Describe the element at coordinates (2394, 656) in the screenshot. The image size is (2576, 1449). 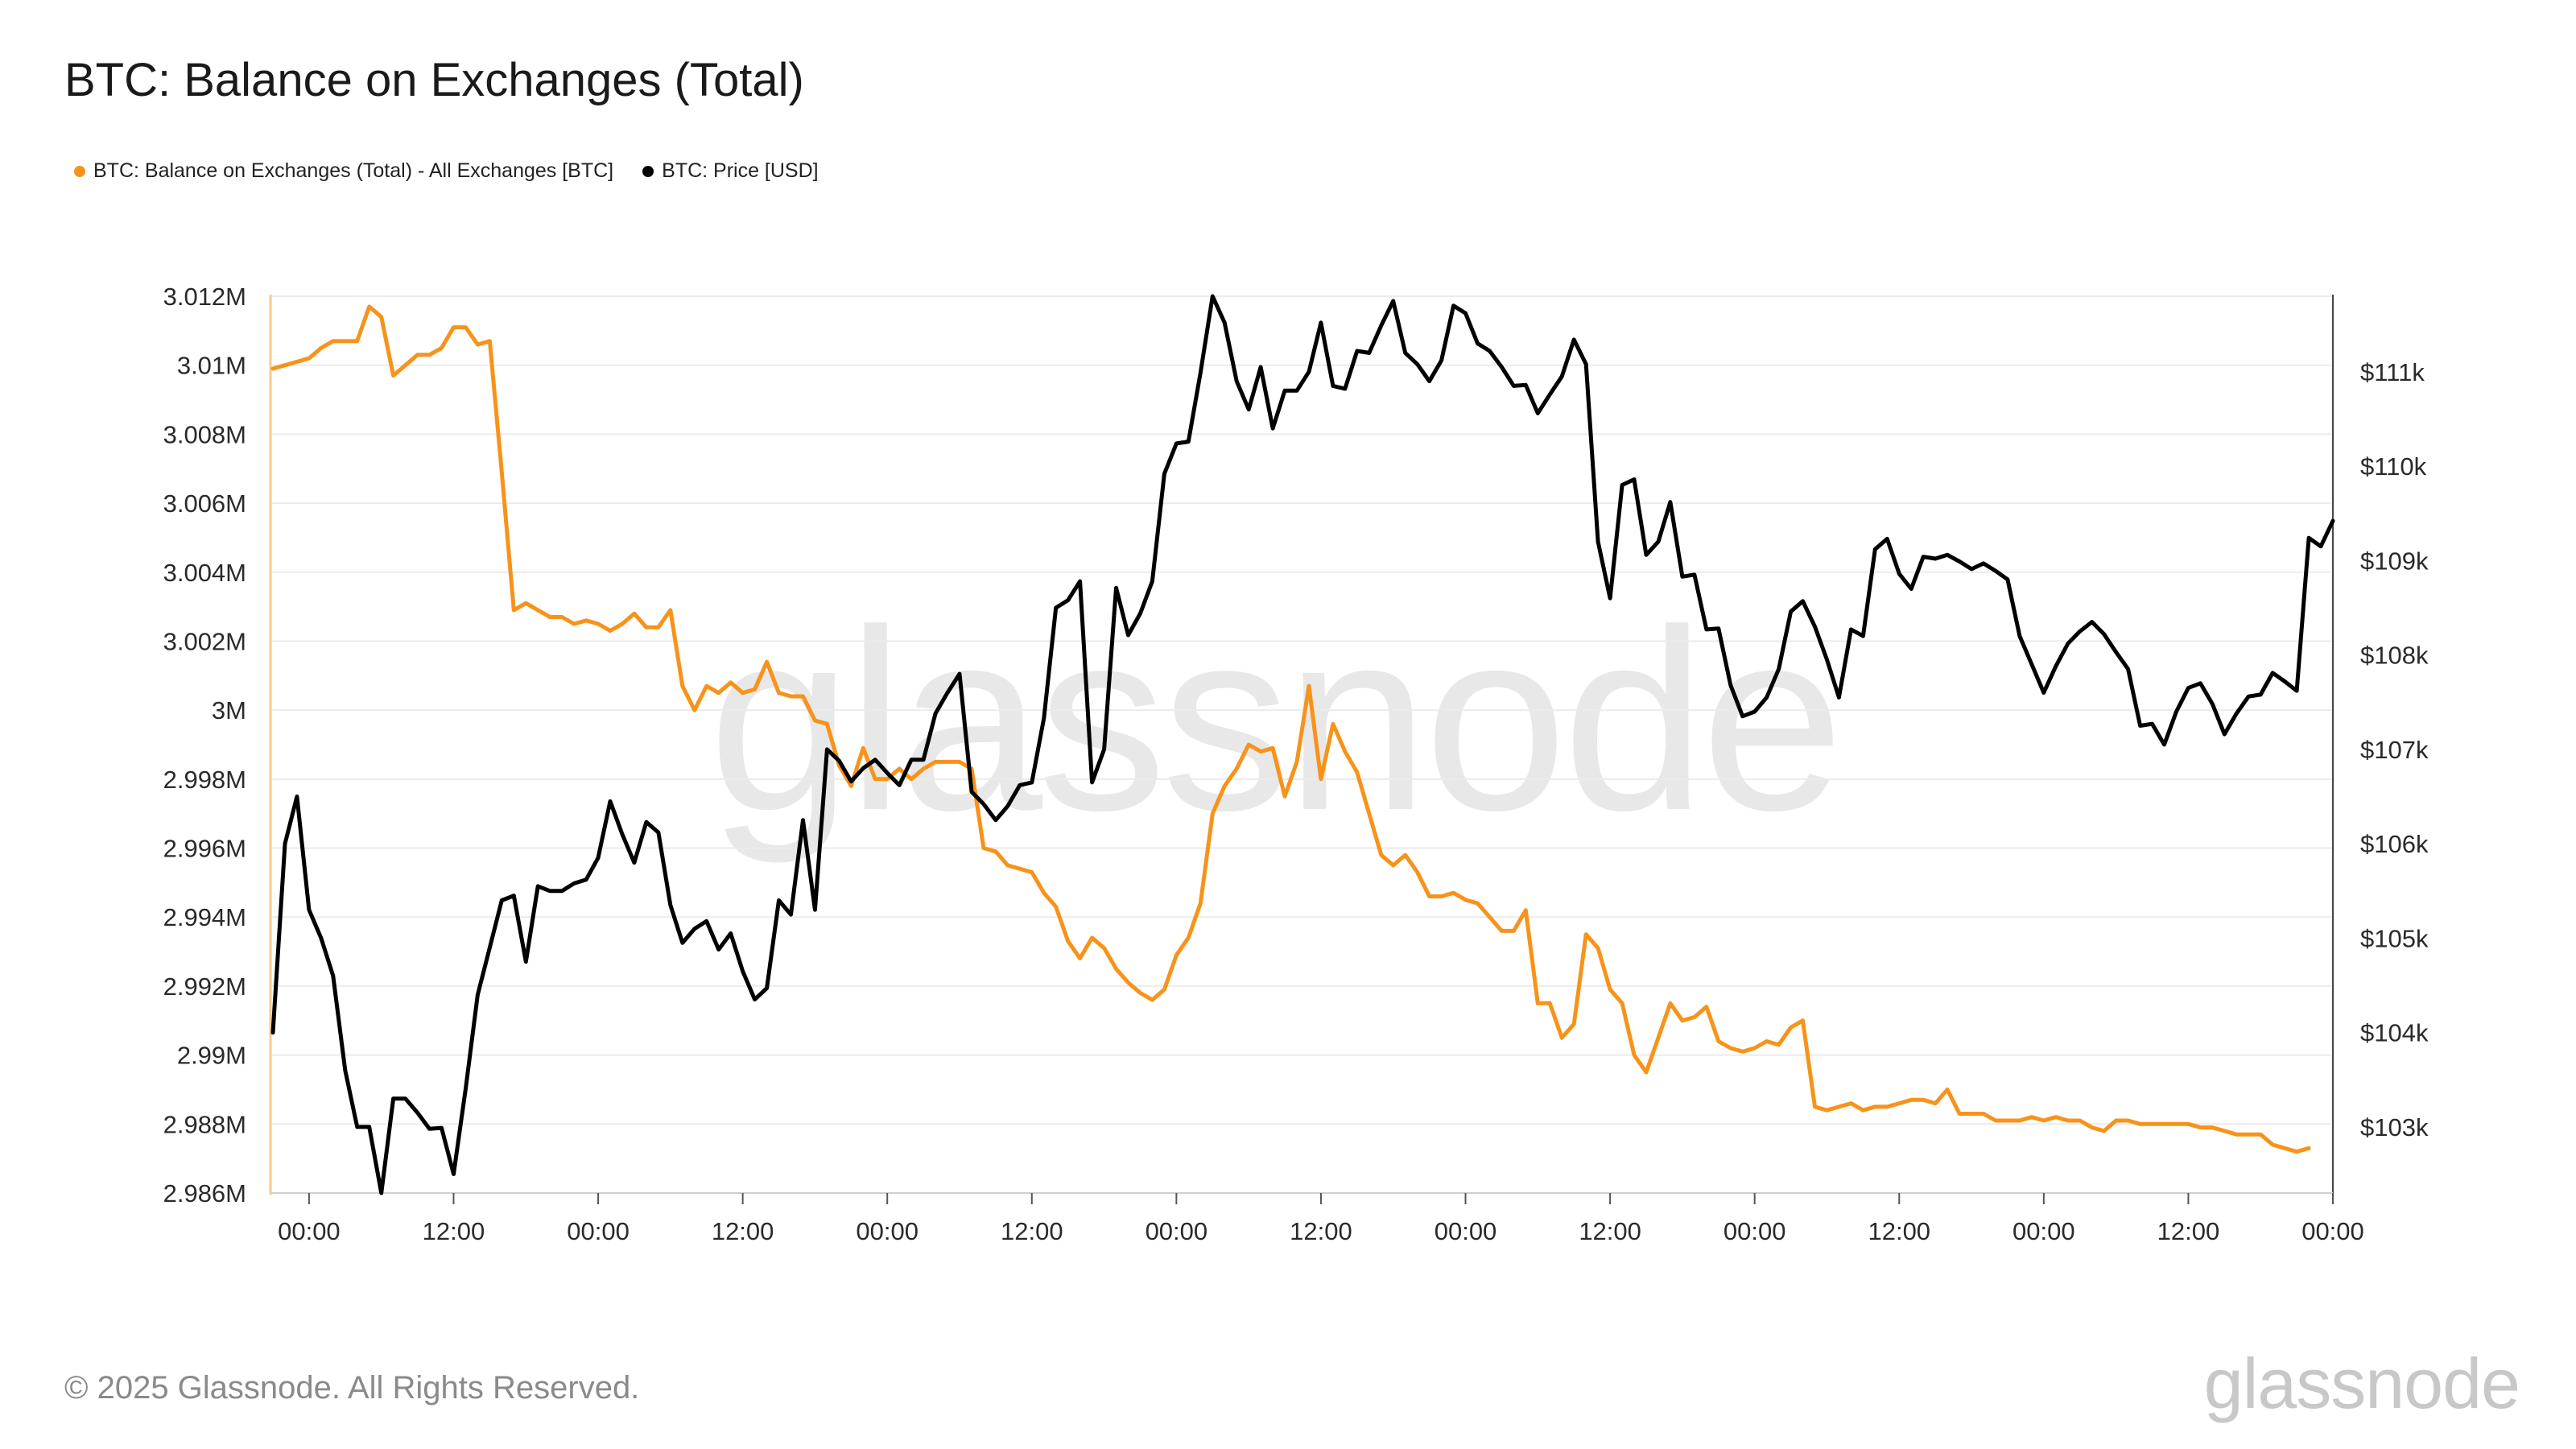
I see `y-right-tick-label: $108k` at that location.